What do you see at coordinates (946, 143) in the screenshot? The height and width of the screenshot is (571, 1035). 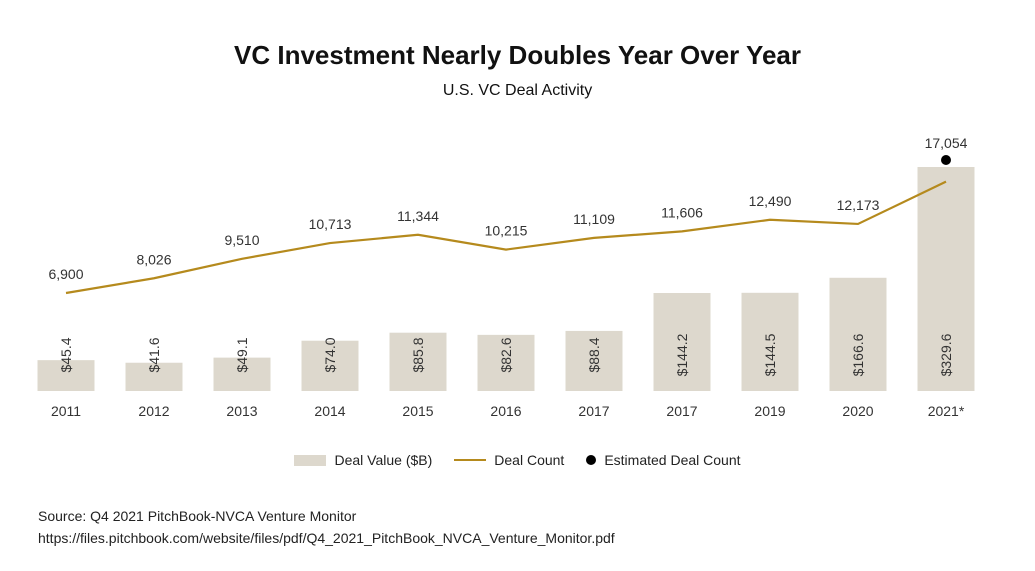 I see `estimated-count-label: 17,054` at bounding box center [946, 143].